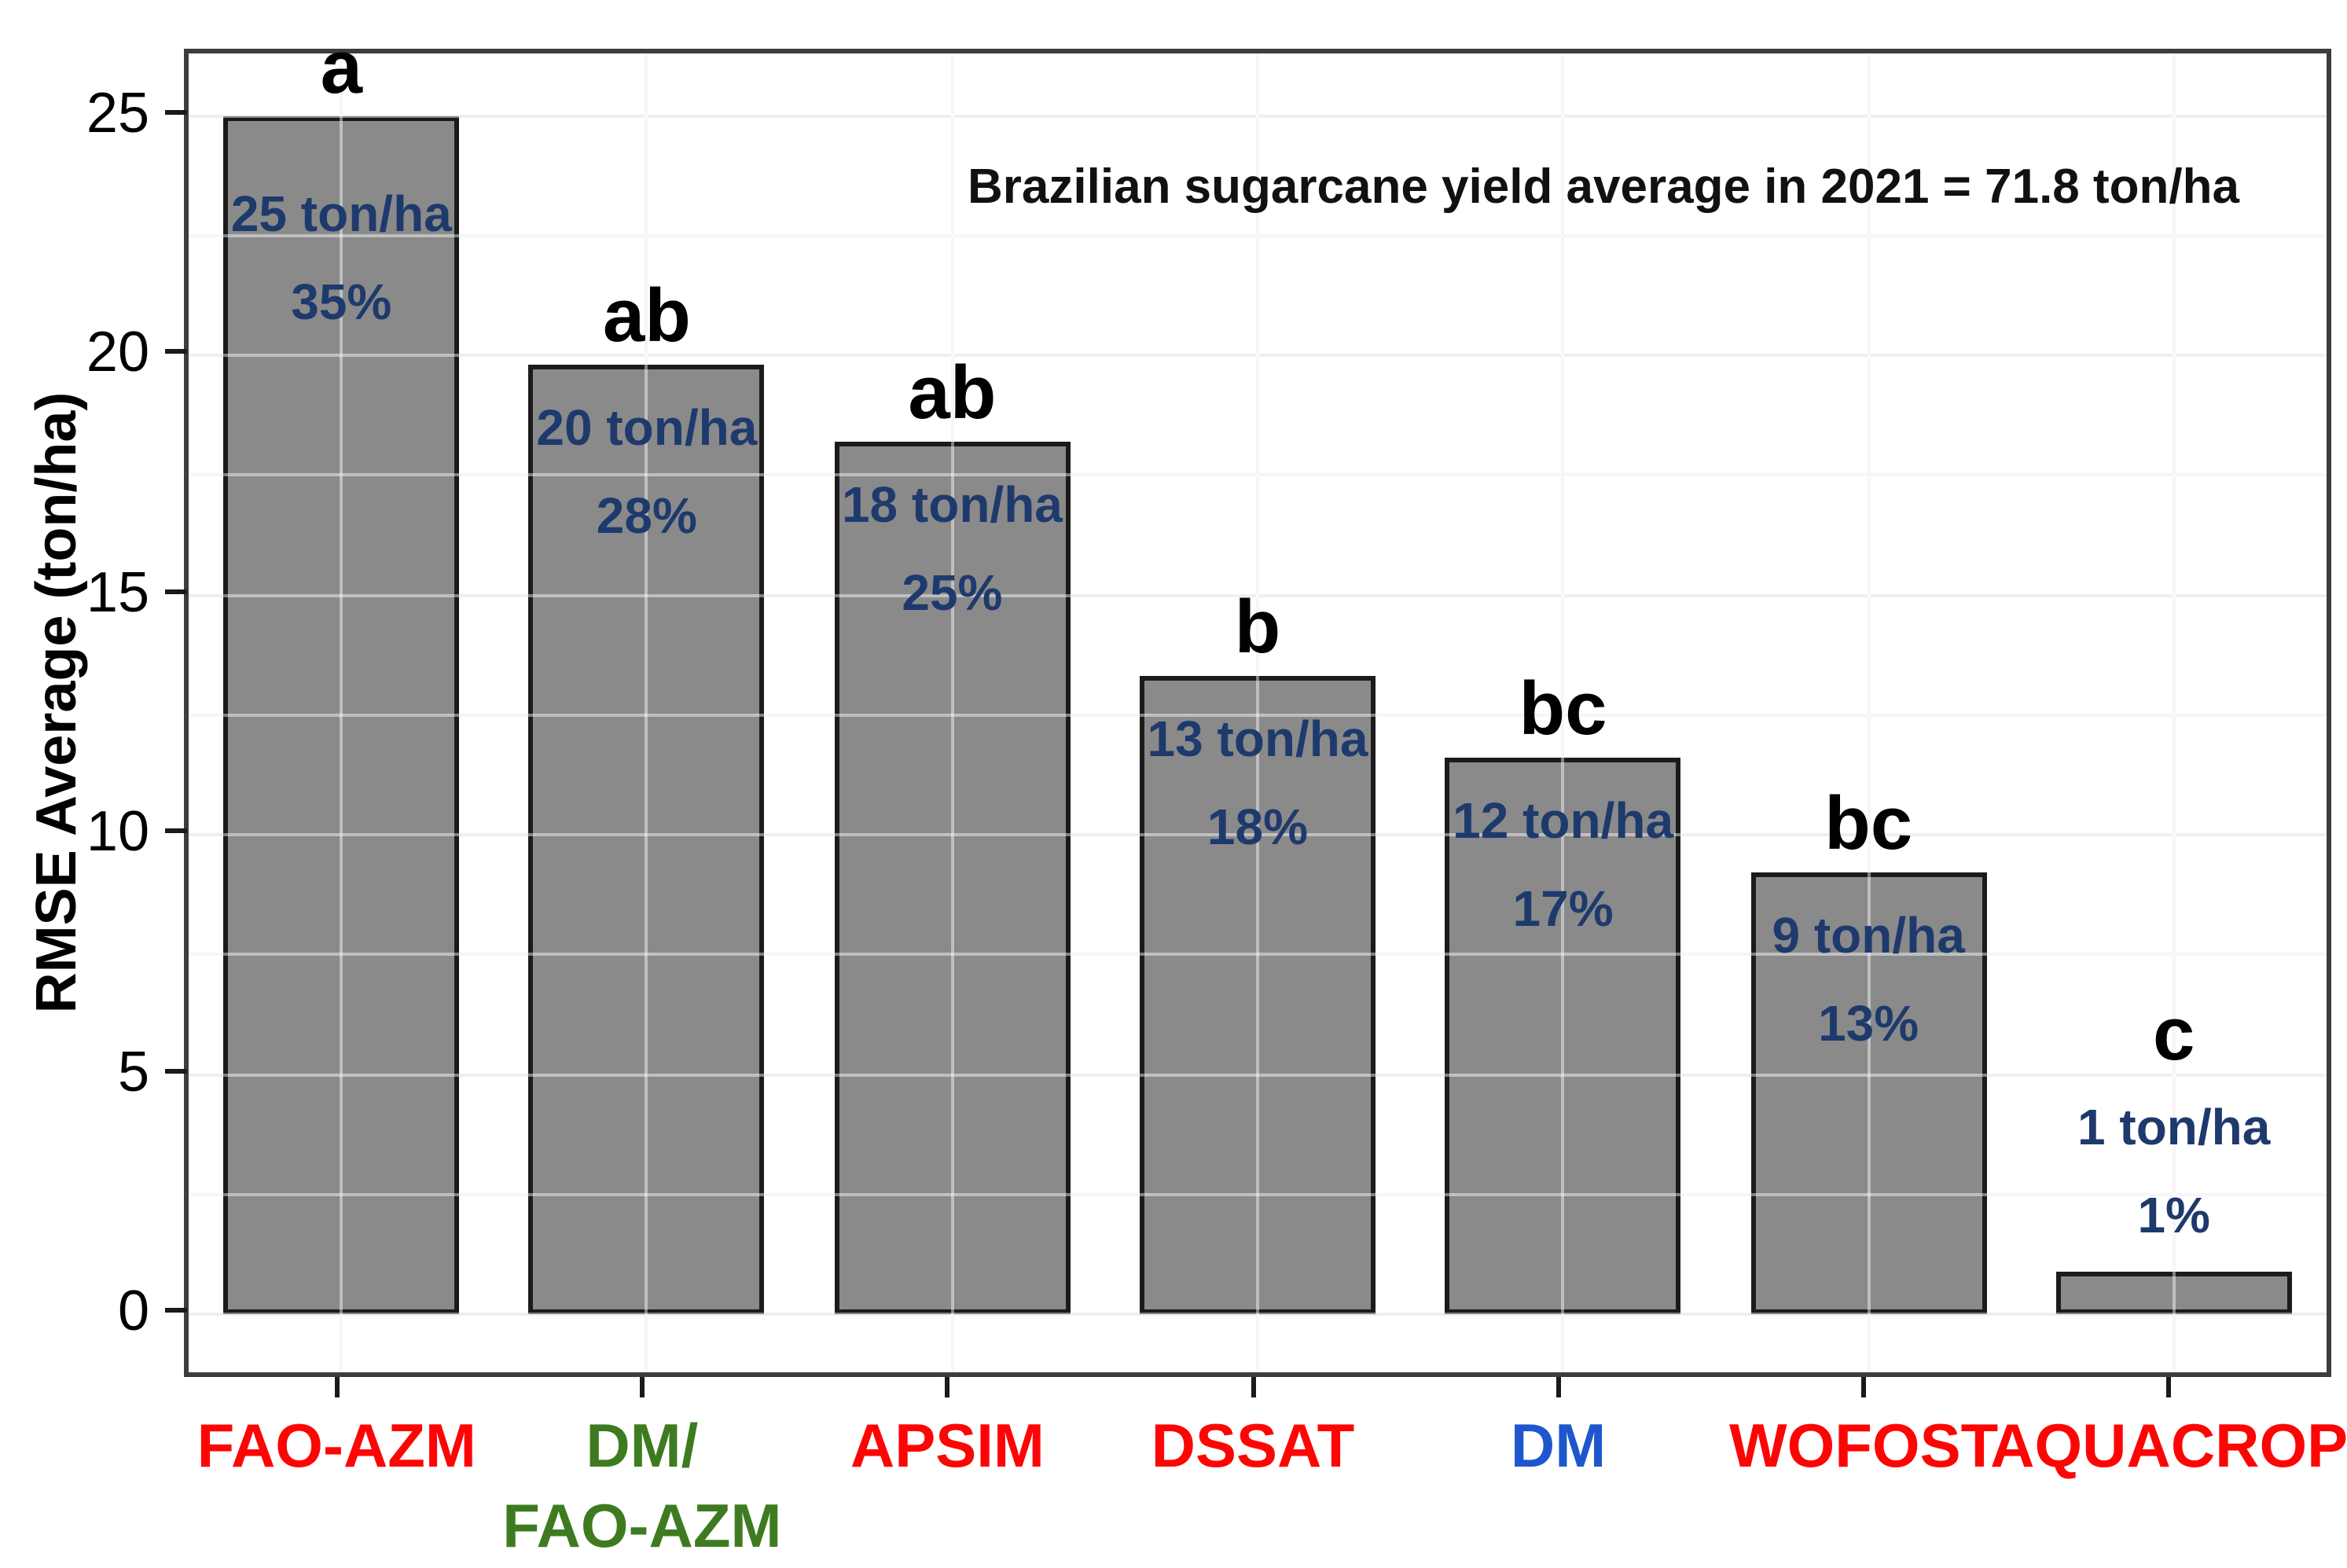 This screenshot has height=1568, width=2347. I want to click on bar-value-label: 18 ton/ha 25%, so click(952, 549).